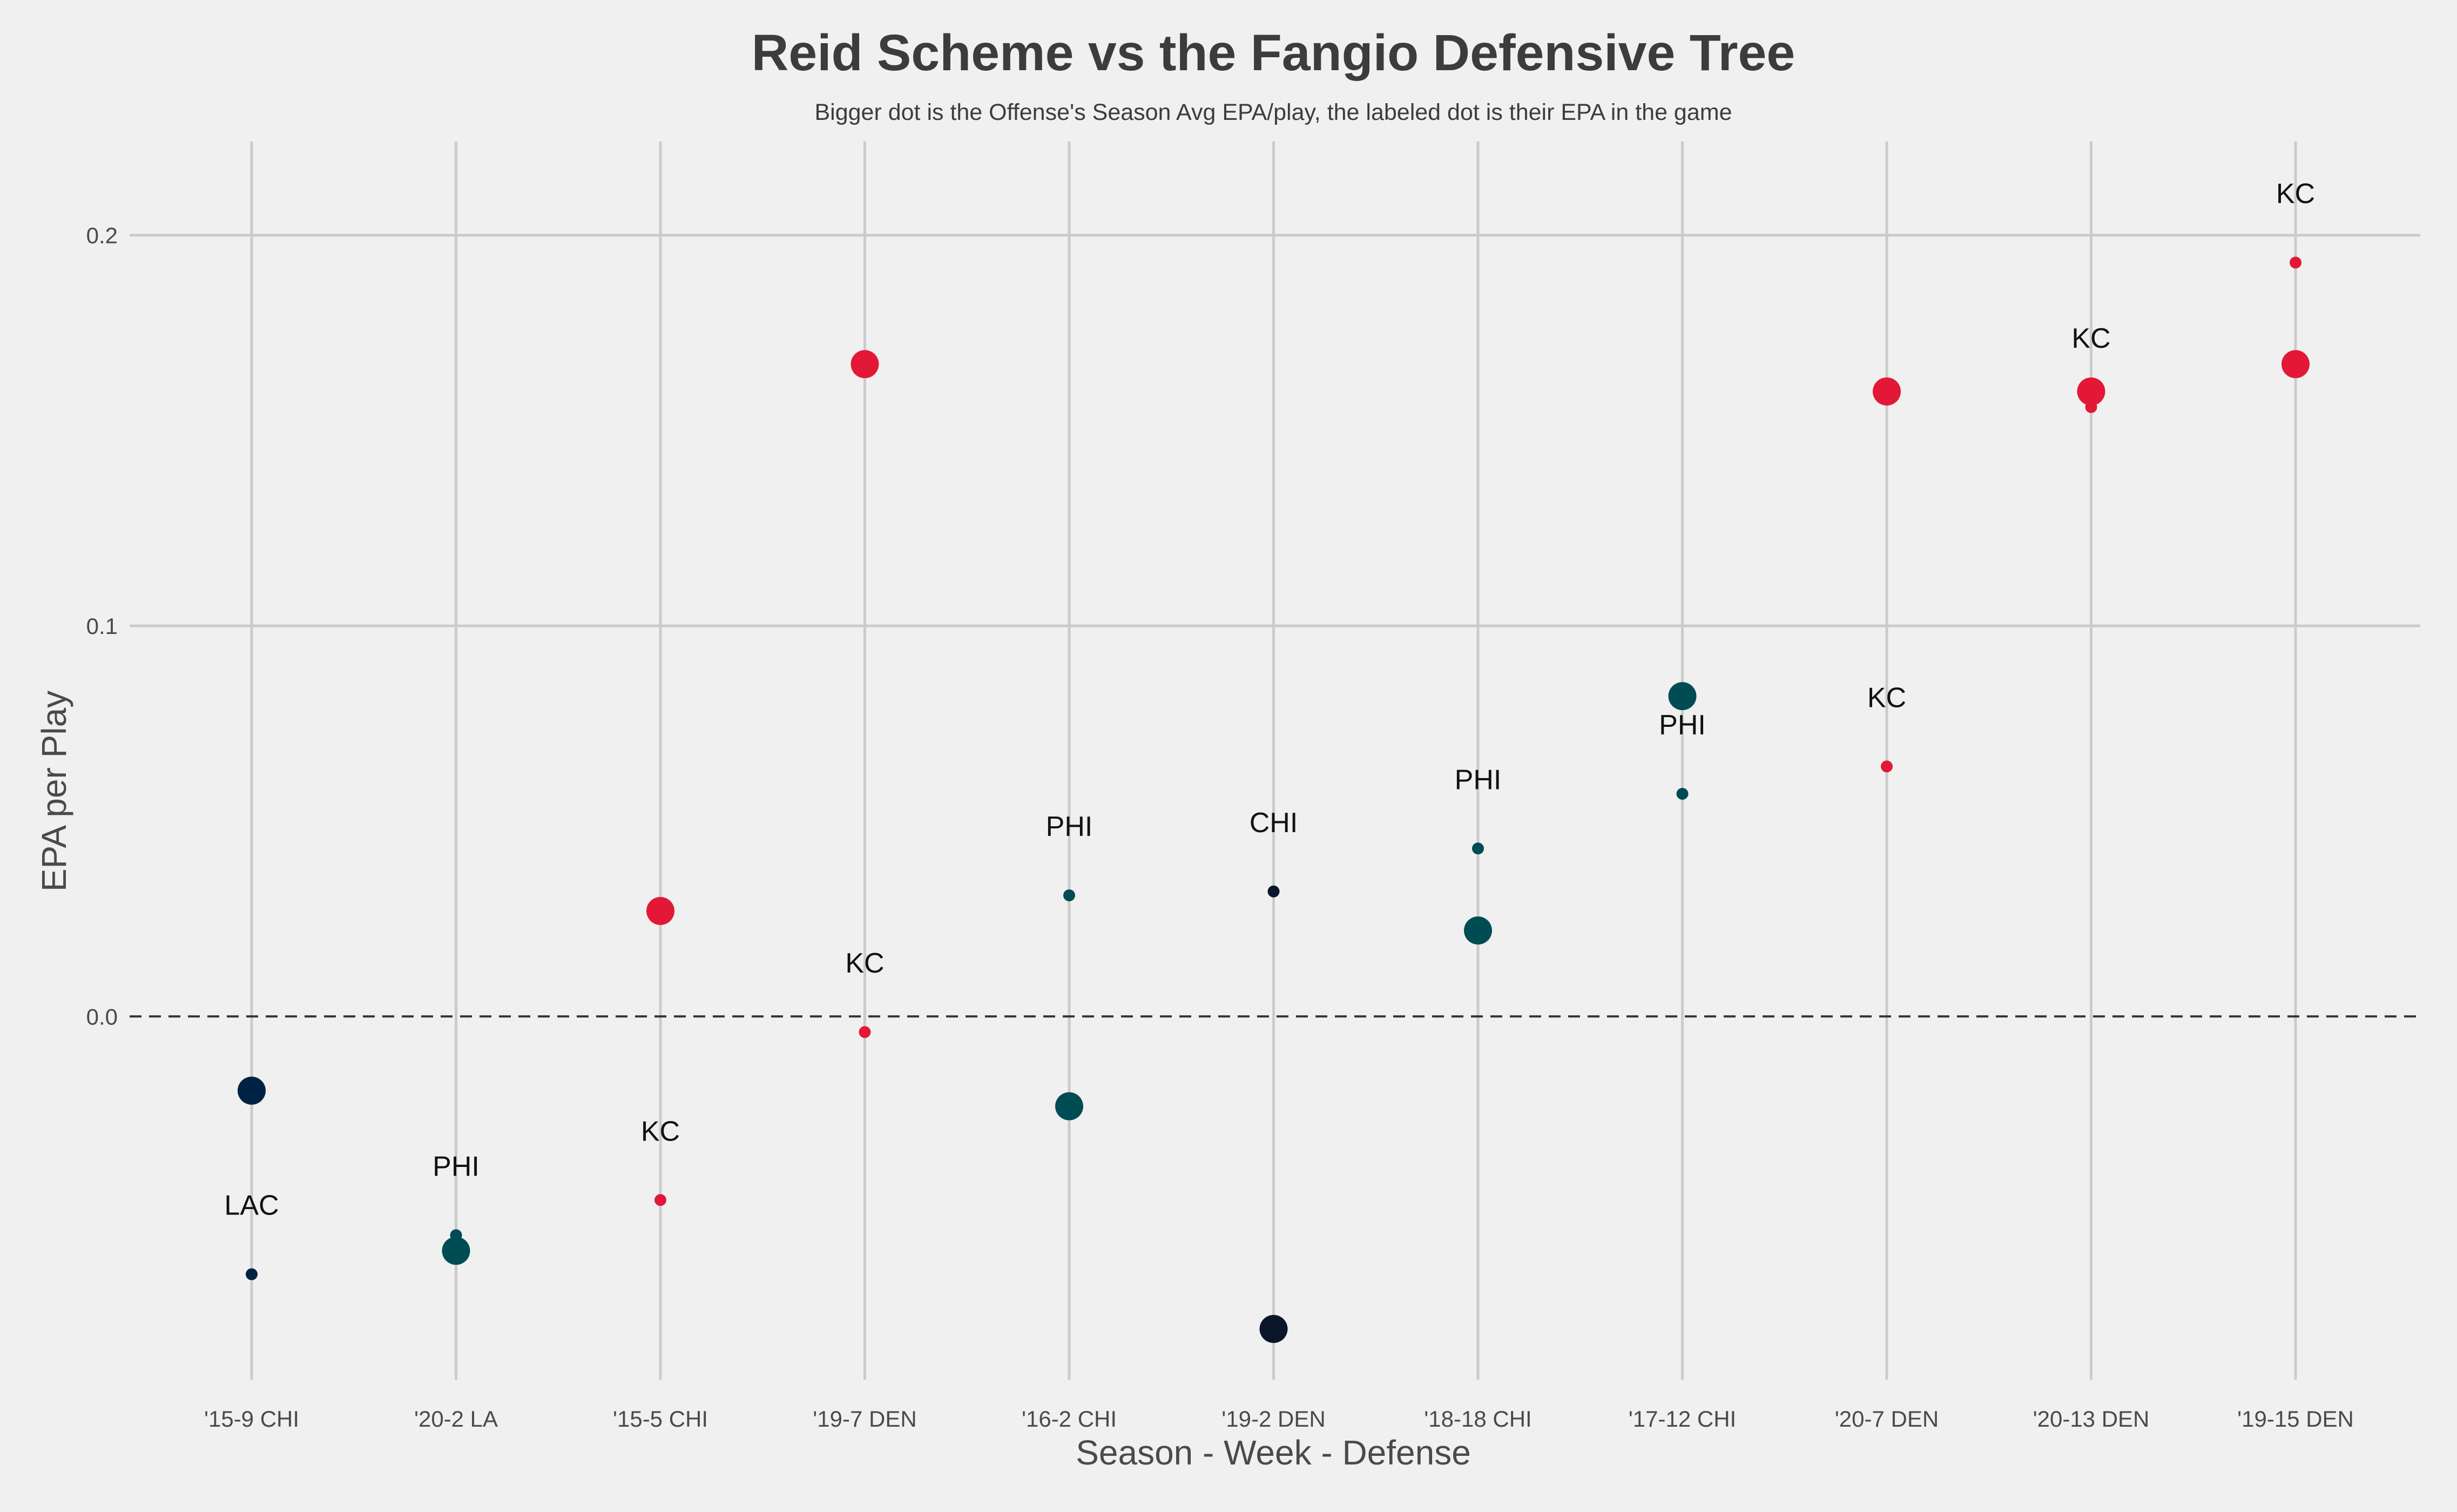  Describe the element at coordinates (1887, 1419) in the screenshot. I see `x-tick-label: '20-7 DEN` at that location.